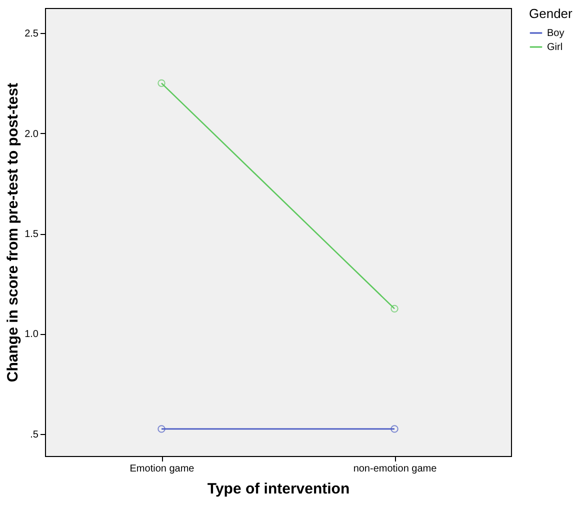  Describe the element at coordinates (162, 469) in the screenshot. I see `x-tick-label: Emotion game` at that location.